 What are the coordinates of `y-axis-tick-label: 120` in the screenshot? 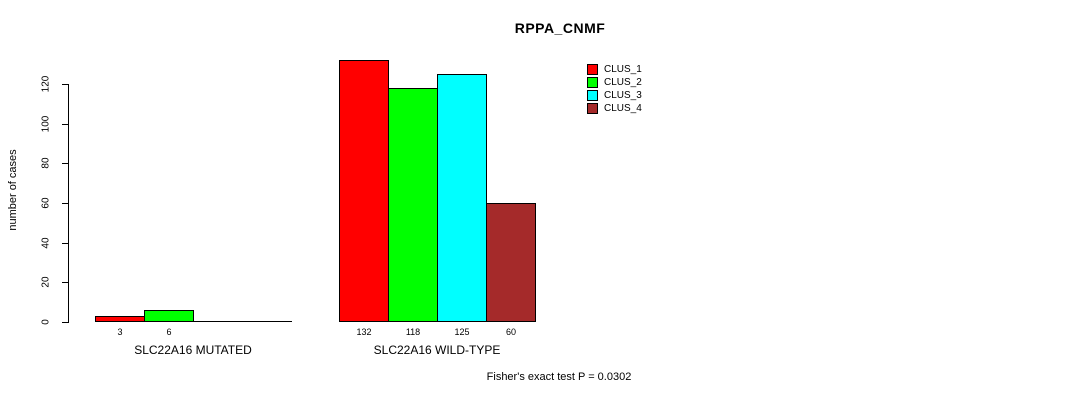 It's located at (46, 84).